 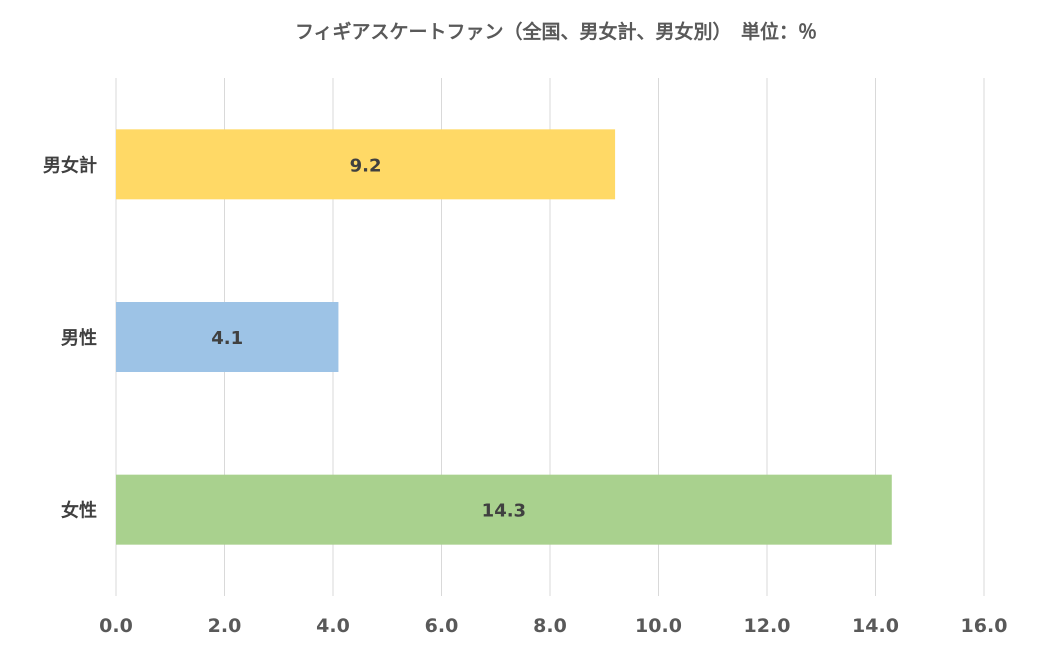 What do you see at coordinates (225, 626) in the screenshot?
I see `x-tick-label: 2.0` at bounding box center [225, 626].